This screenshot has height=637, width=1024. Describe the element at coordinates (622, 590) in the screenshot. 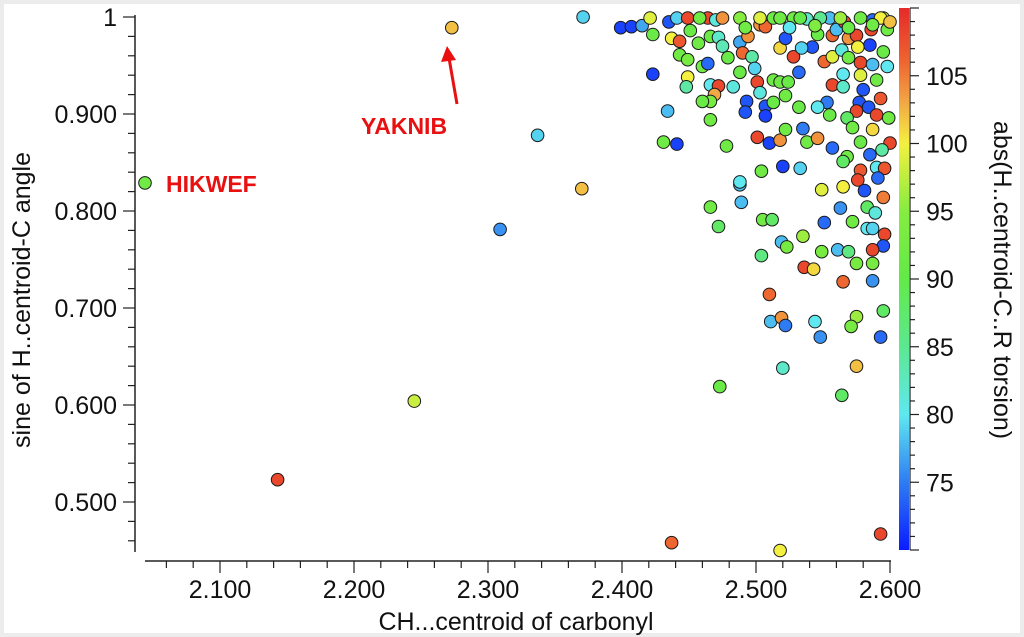

I see `x-tick-label: 2.400` at that location.